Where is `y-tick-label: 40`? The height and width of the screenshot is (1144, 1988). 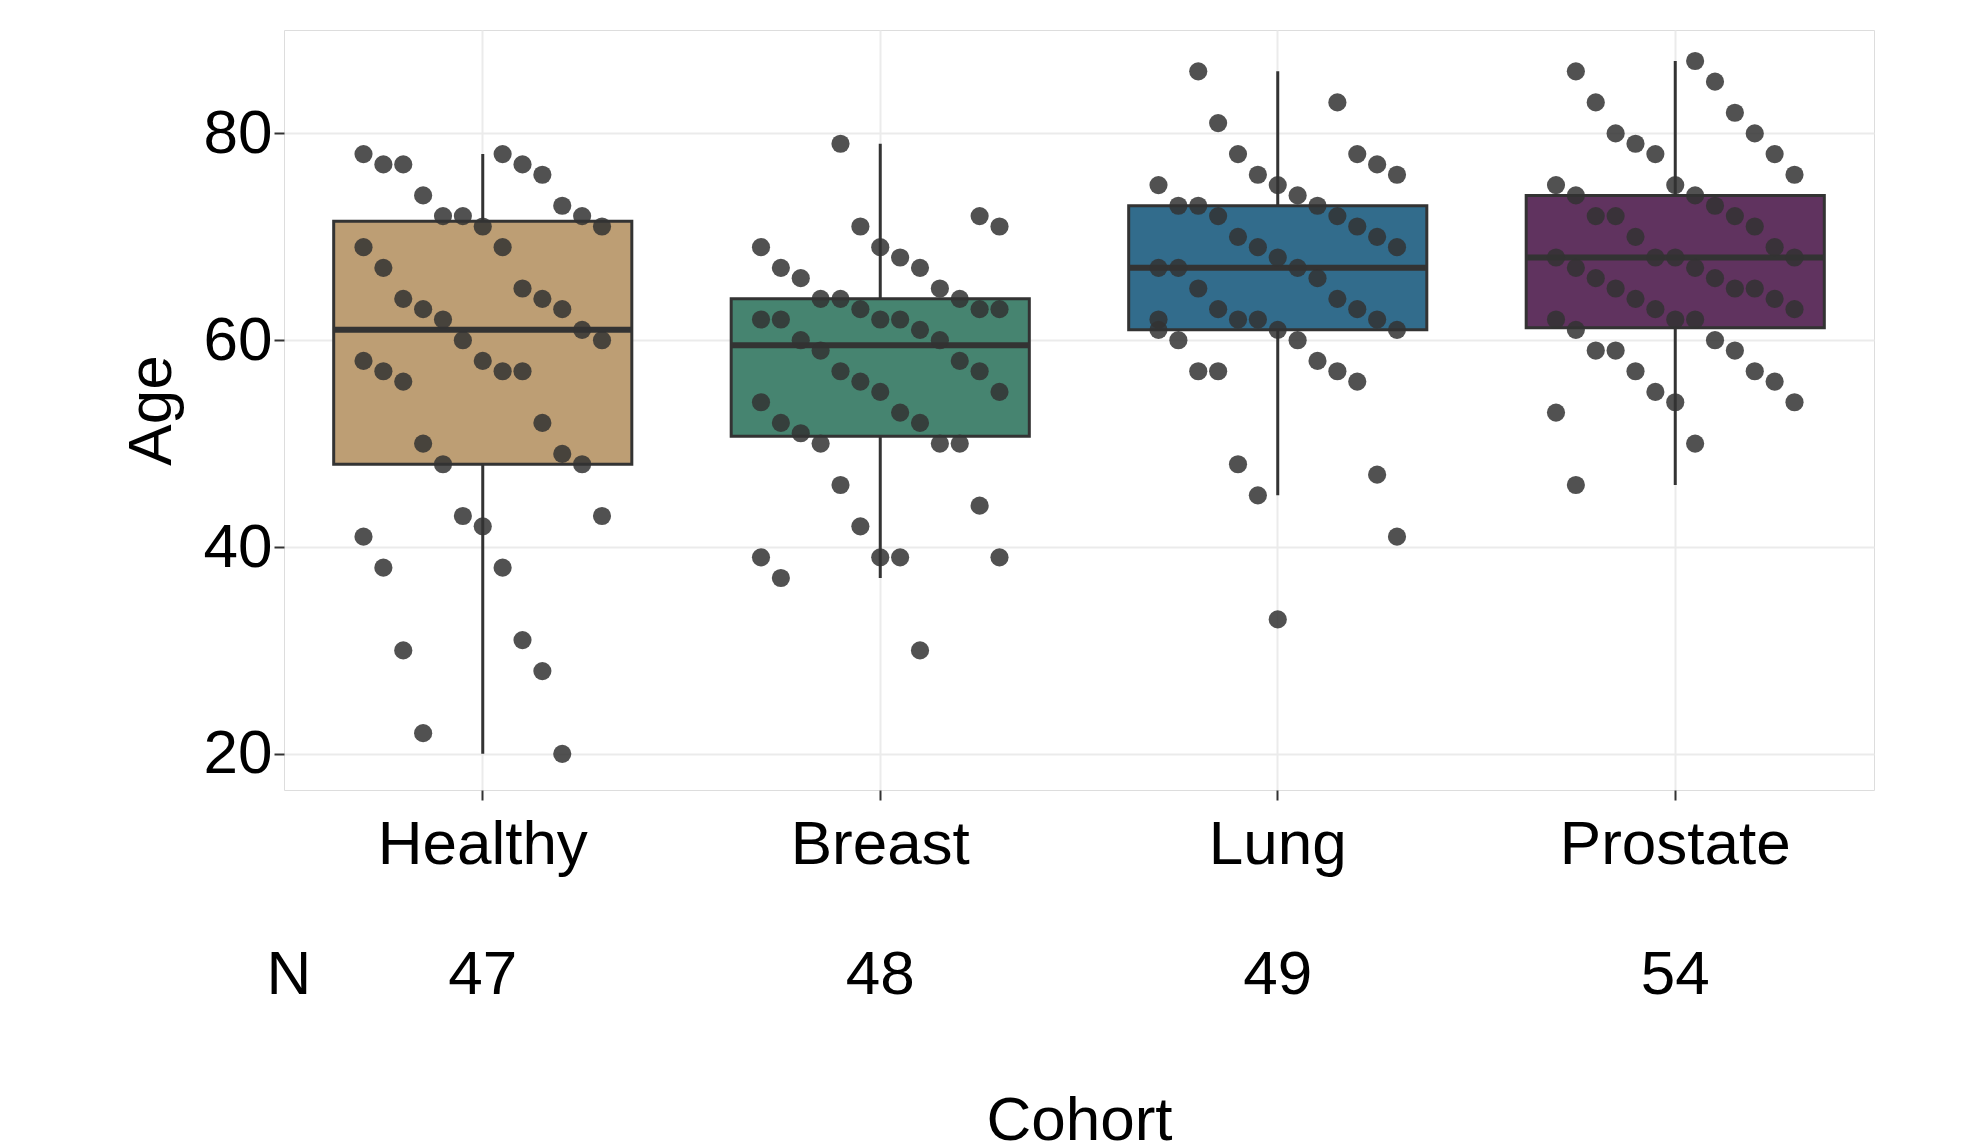 y-tick-label: 40 is located at coordinates (238, 545).